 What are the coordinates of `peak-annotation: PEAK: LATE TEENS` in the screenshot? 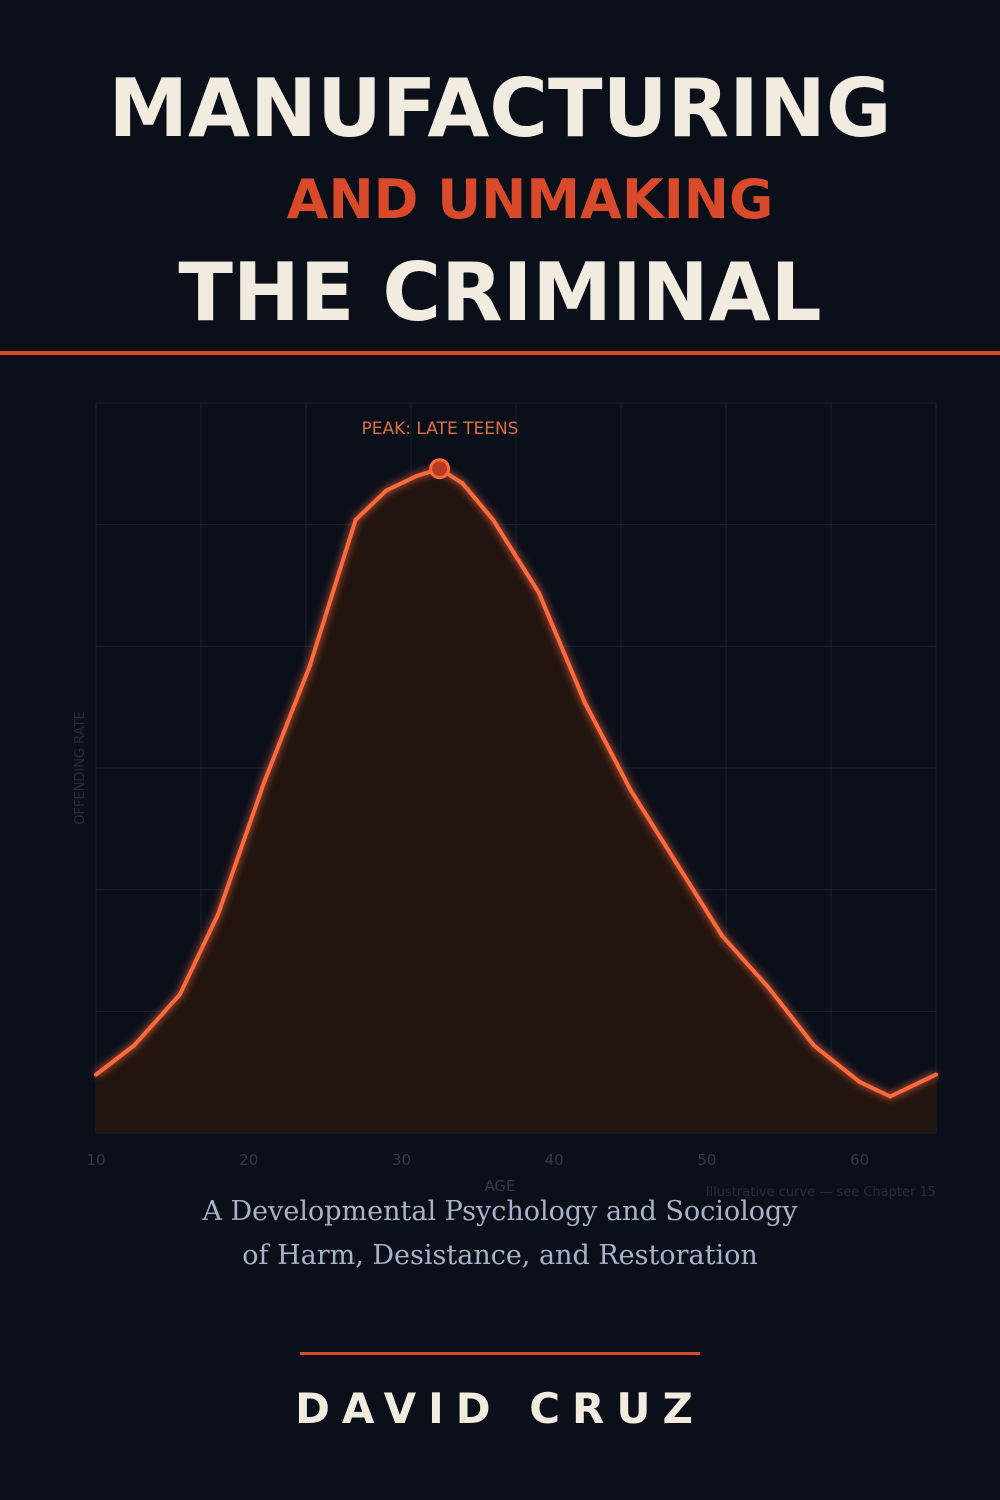 It's located at (440, 429).